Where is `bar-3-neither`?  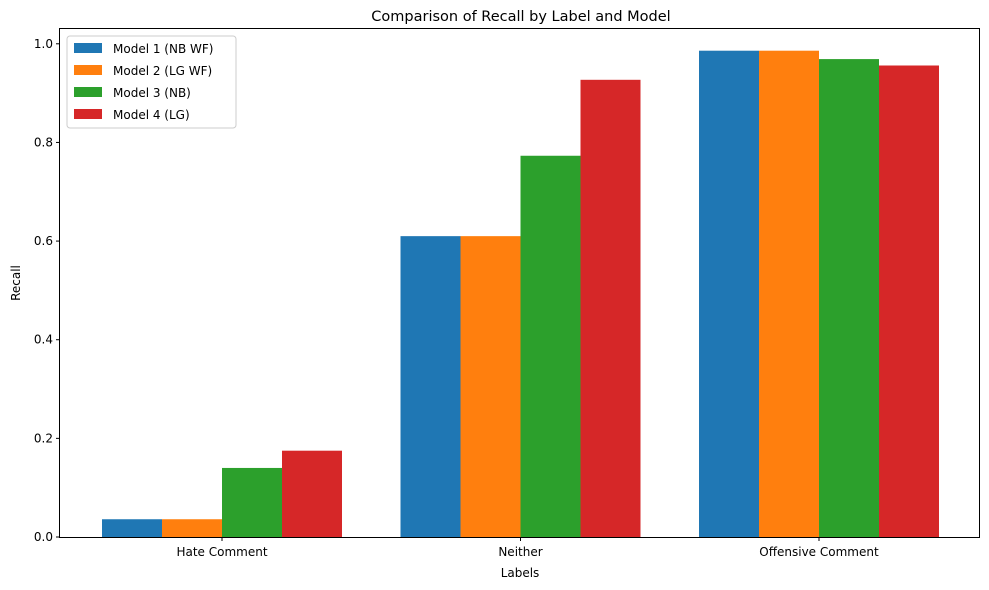
bar-3-neither is located at coordinates (550, 346).